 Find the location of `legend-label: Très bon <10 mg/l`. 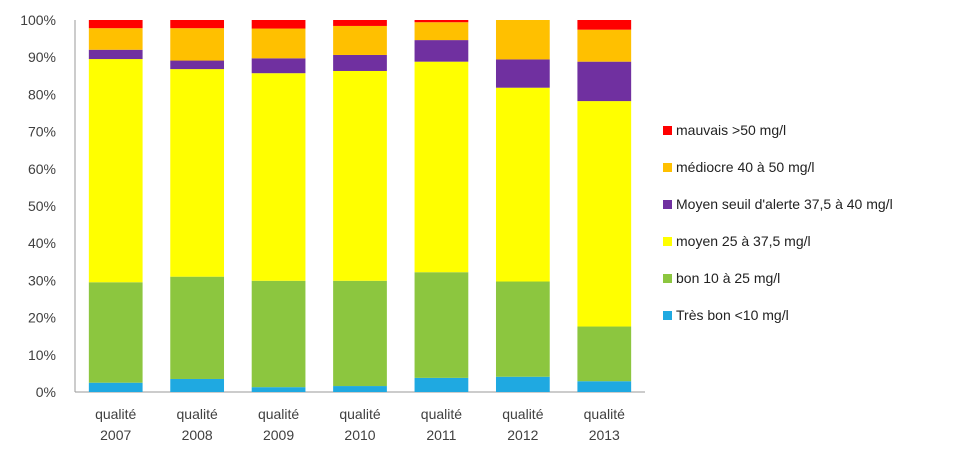

legend-label: Très bon <10 mg/l is located at coordinates (732, 315).